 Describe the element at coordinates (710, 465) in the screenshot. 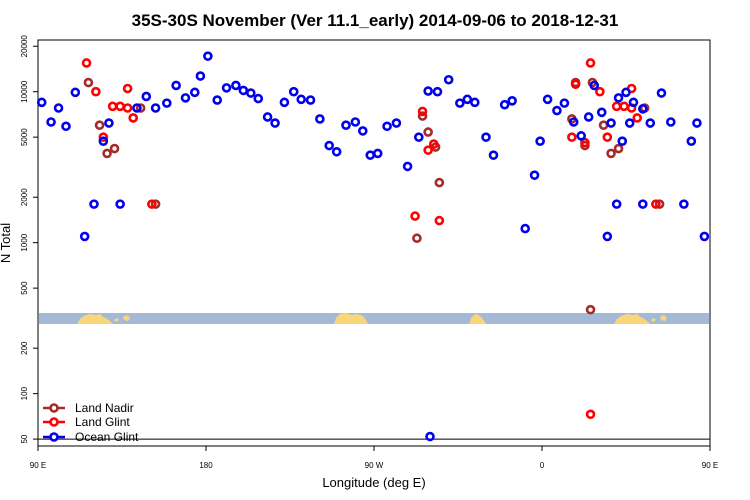

I see `x-tick-label: 90 E` at that location.